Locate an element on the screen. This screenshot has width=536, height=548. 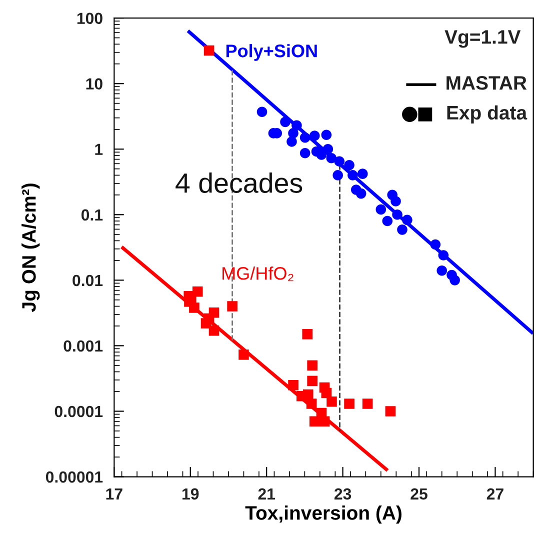
y-tick-label: 100 is located at coordinates (89, 18).